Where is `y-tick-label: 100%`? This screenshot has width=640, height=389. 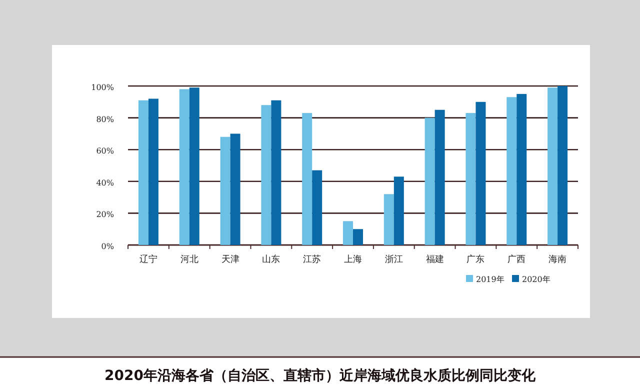 y-tick-label: 100% is located at coordinates (102, 87).